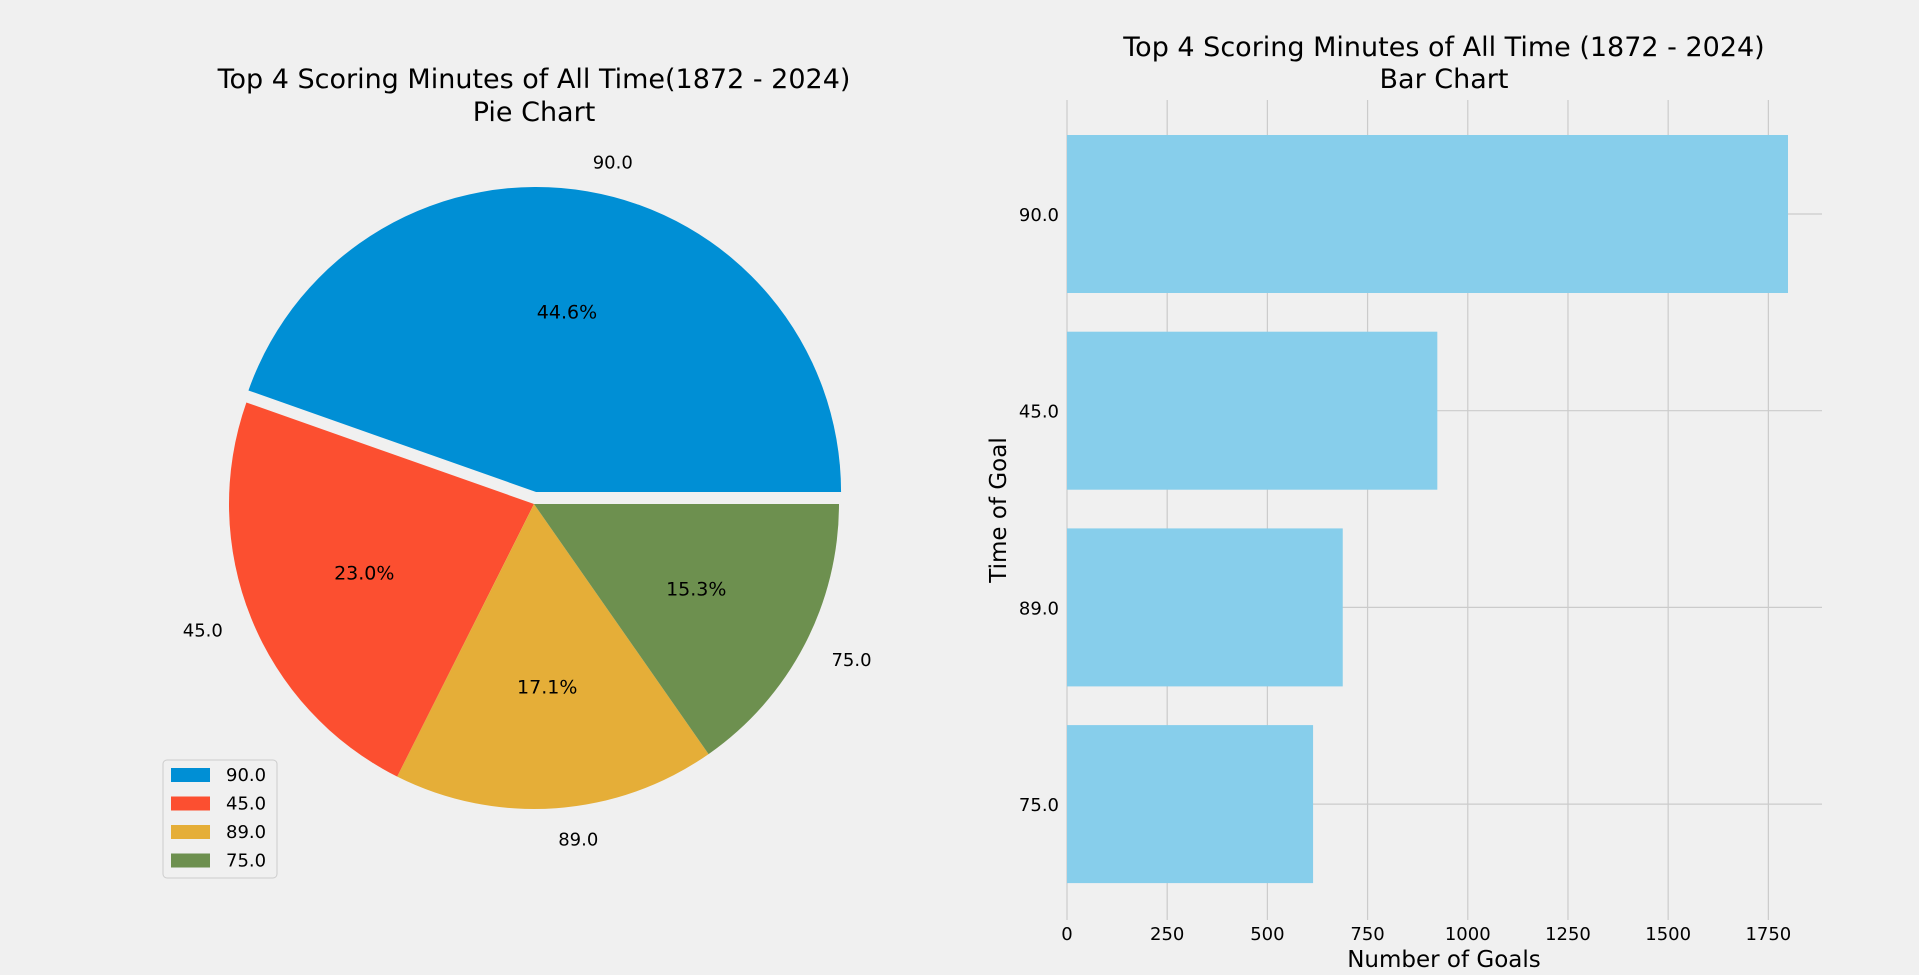 The width and height of the screenshot is (1919, 975). Describe the element at coordinates (1367, 934) in the screenshot. I see `x-tick-label: 750` at that location.